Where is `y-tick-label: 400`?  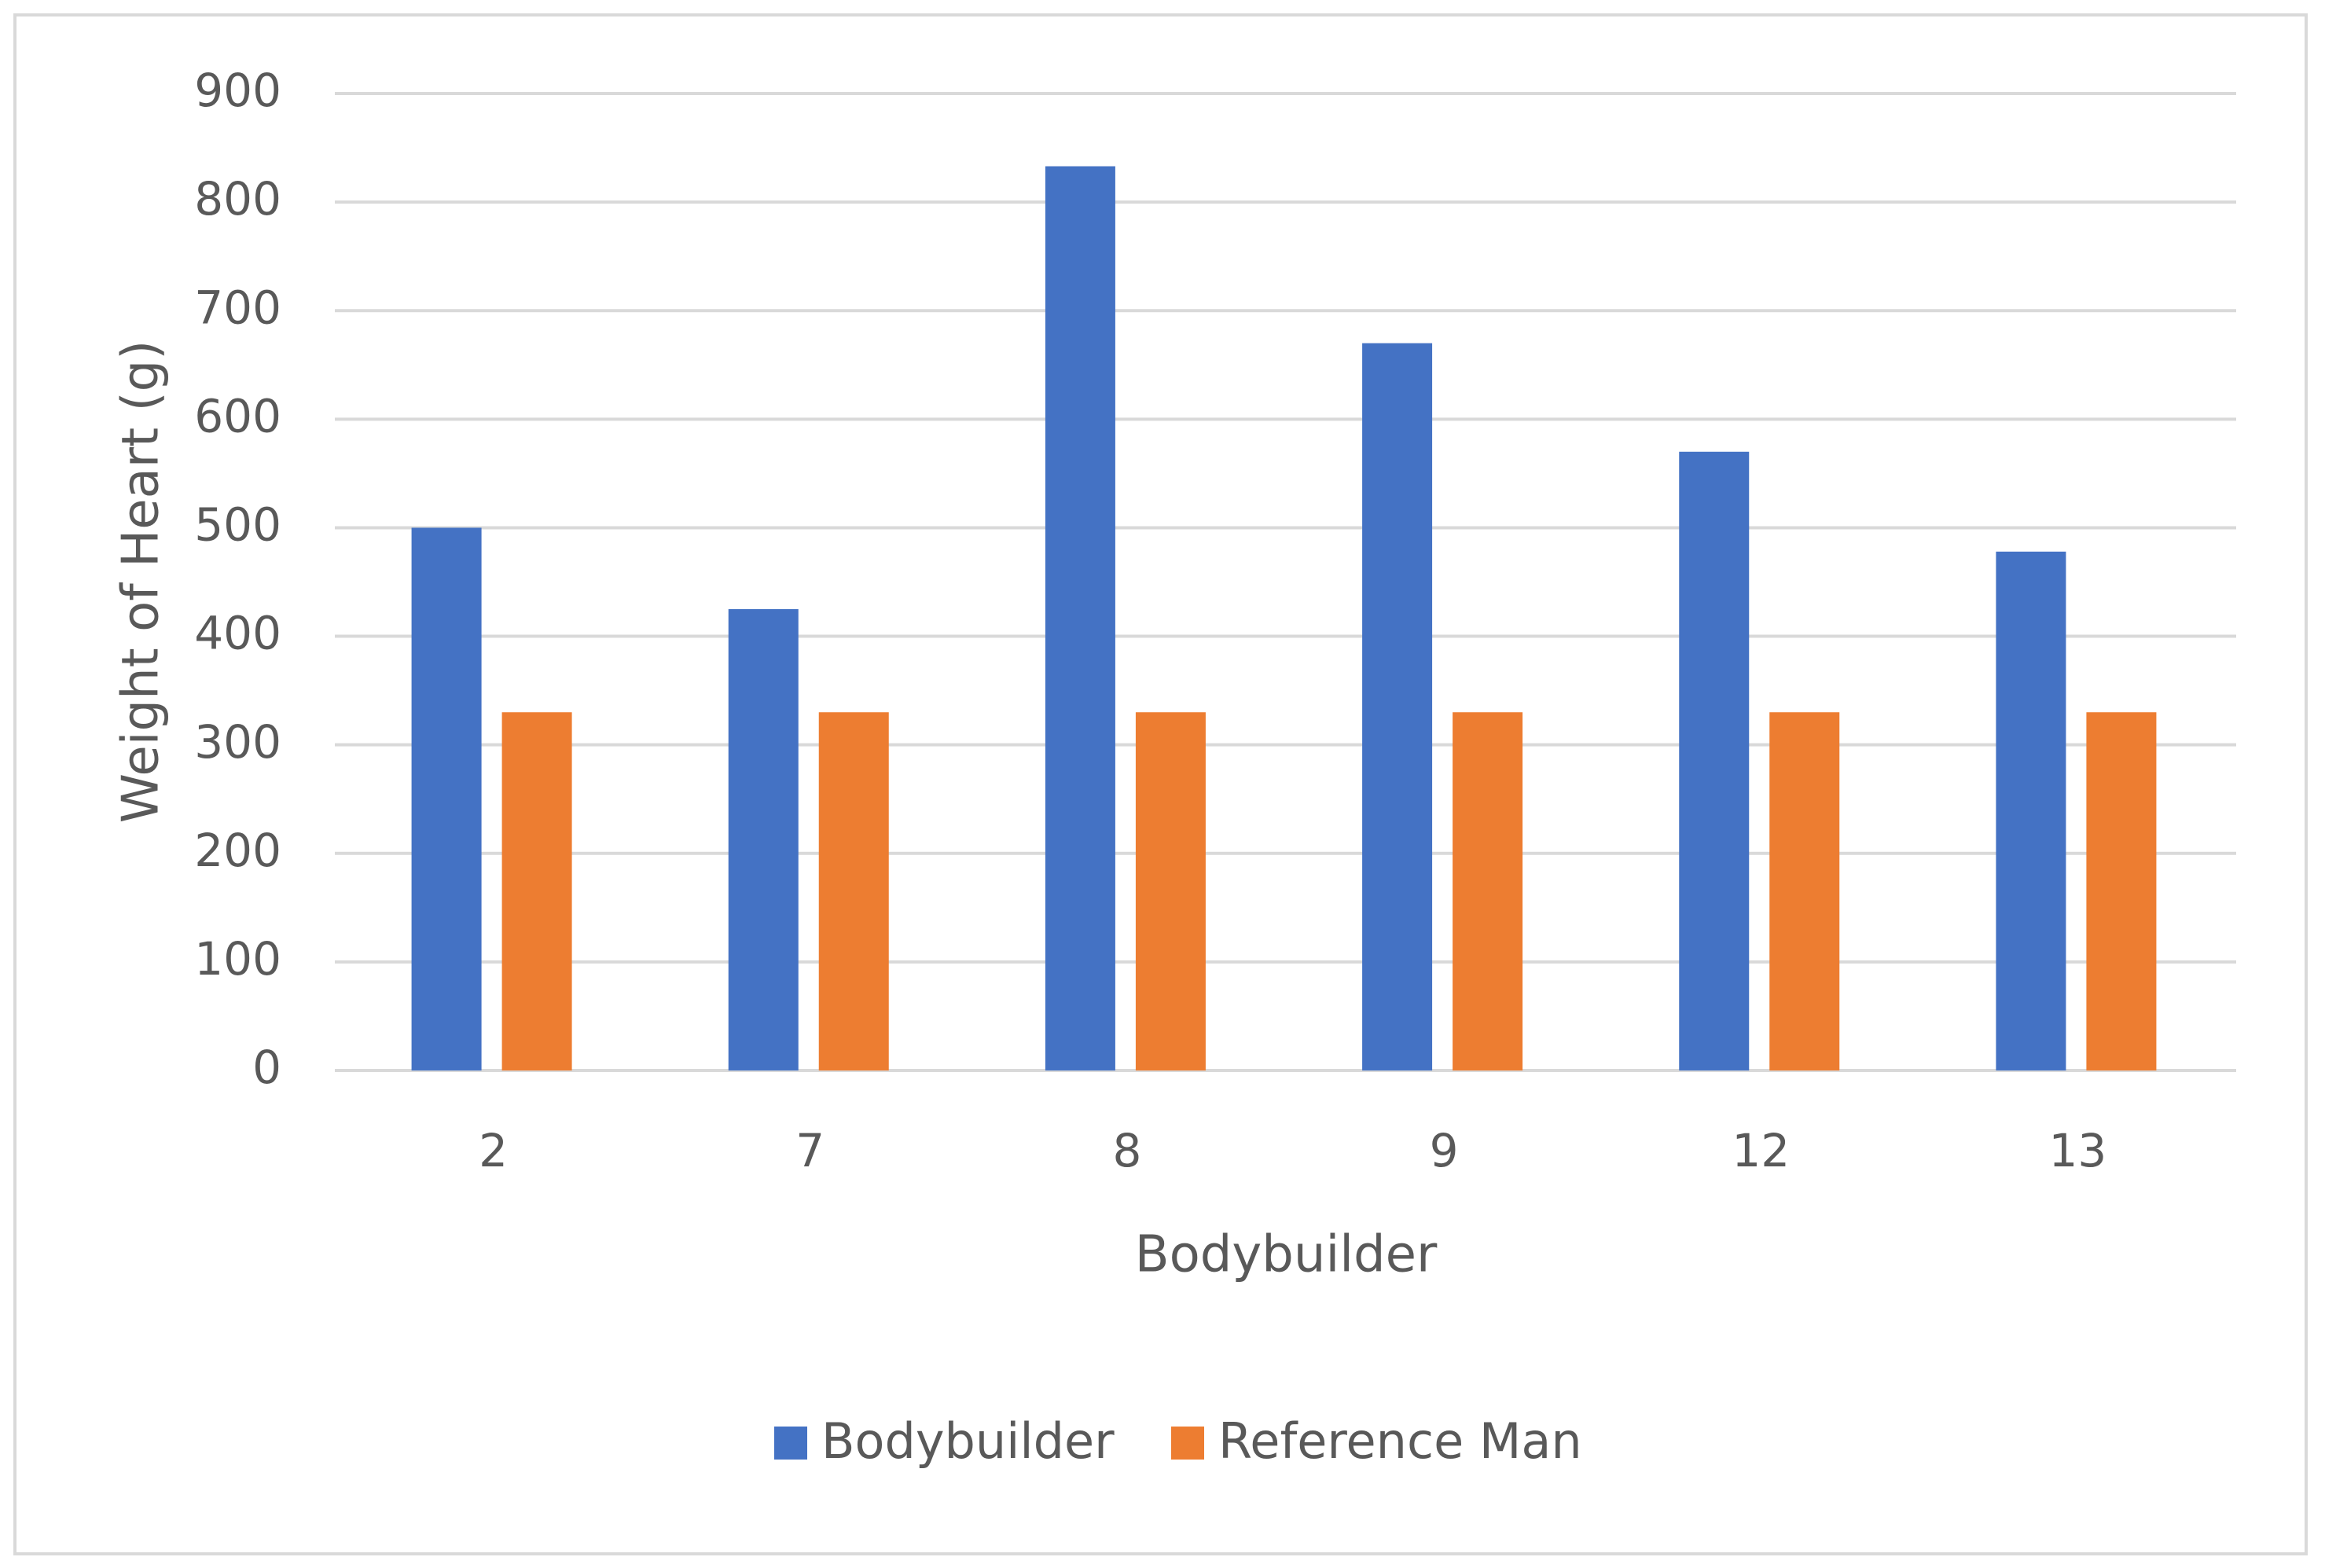
y-tick-label: 400 is located at coordinates (237, 633).